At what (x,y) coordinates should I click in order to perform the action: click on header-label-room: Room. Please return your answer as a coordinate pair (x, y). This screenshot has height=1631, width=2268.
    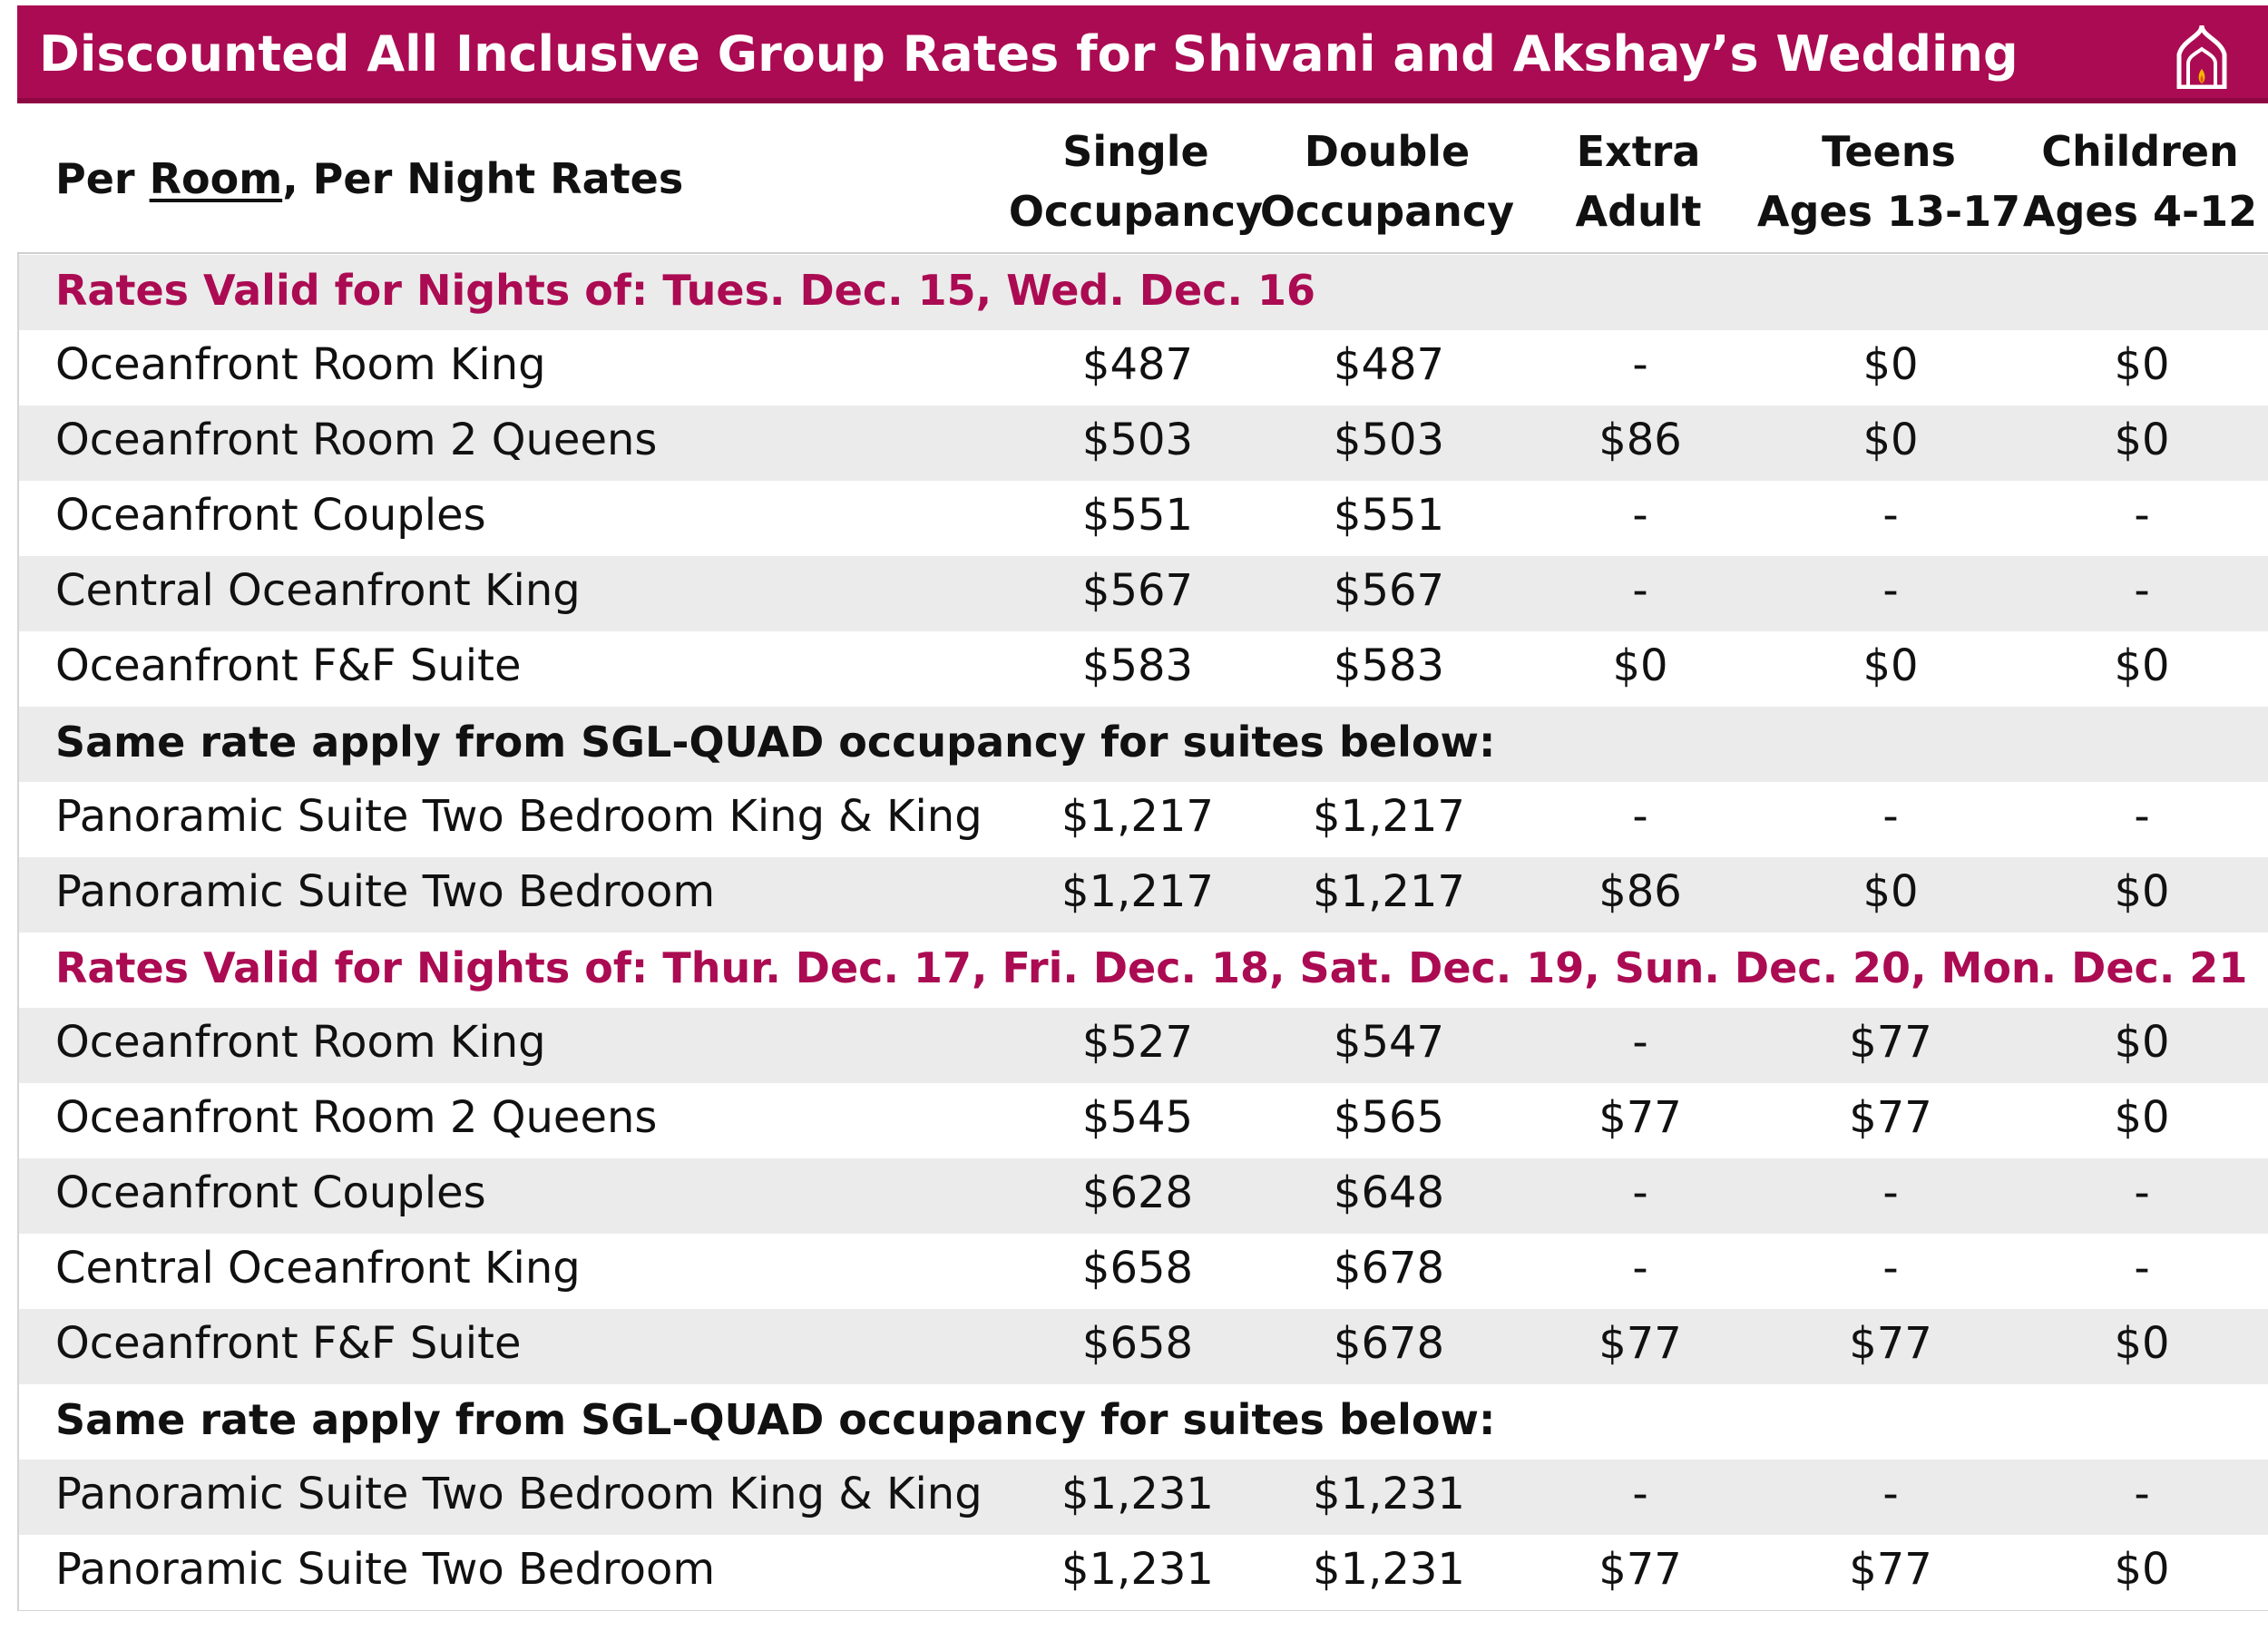
    Looking at the image, I should click on (216, 179).